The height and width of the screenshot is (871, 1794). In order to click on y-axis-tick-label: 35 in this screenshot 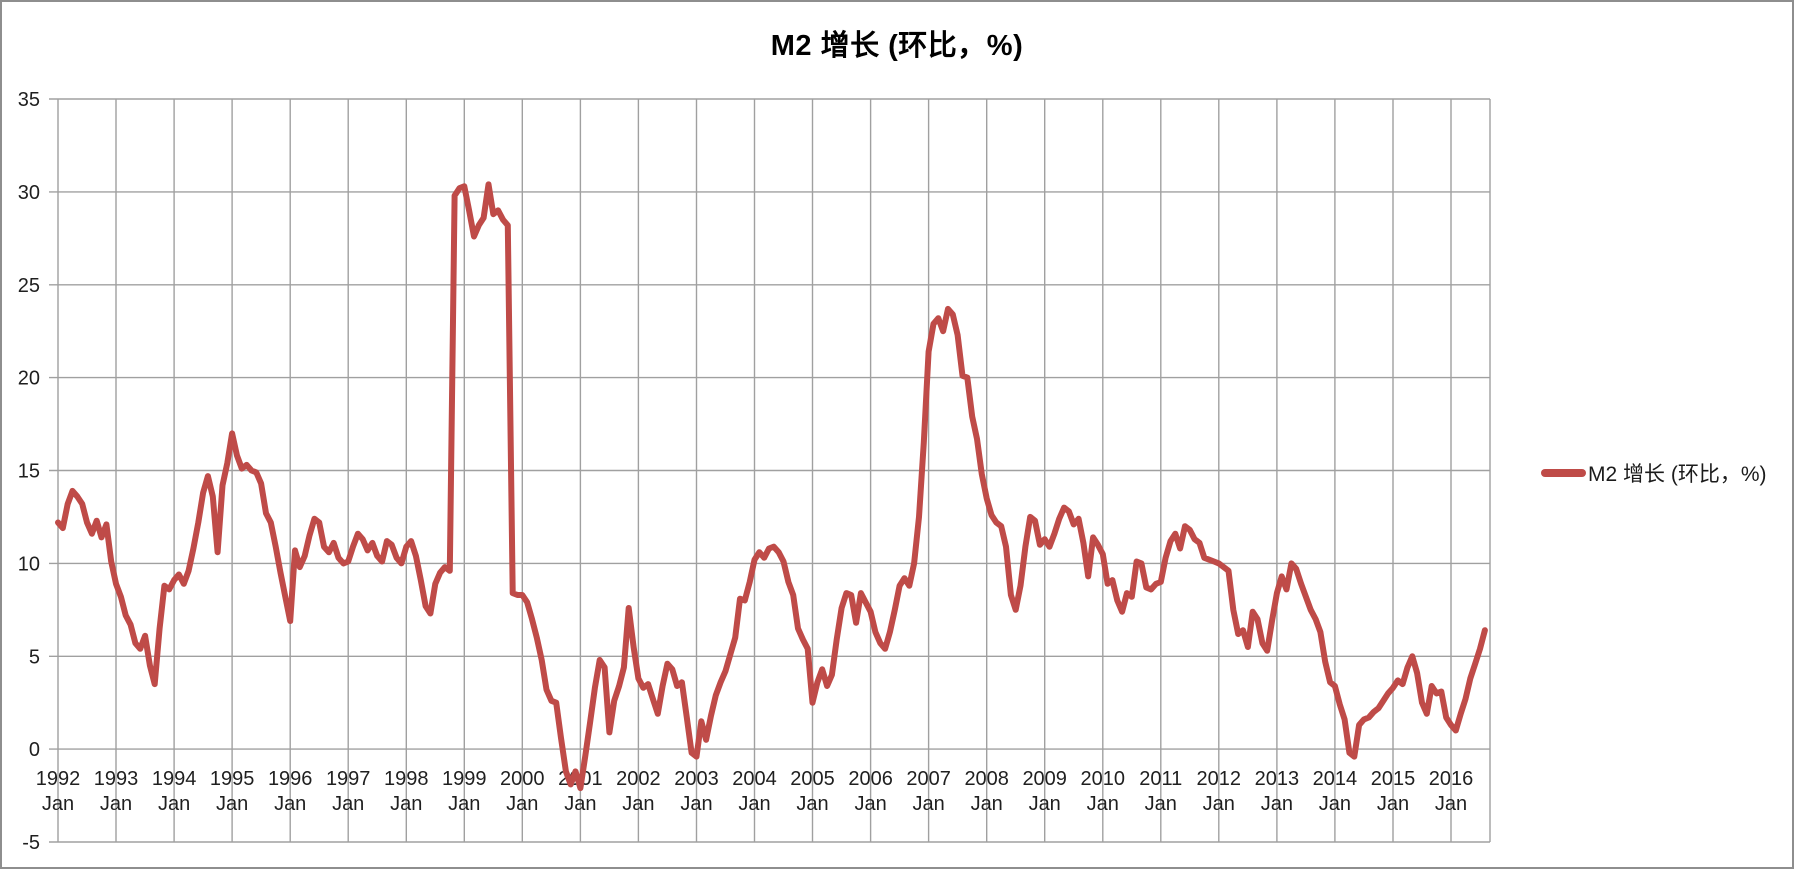, I will do `click(29, 100)`.